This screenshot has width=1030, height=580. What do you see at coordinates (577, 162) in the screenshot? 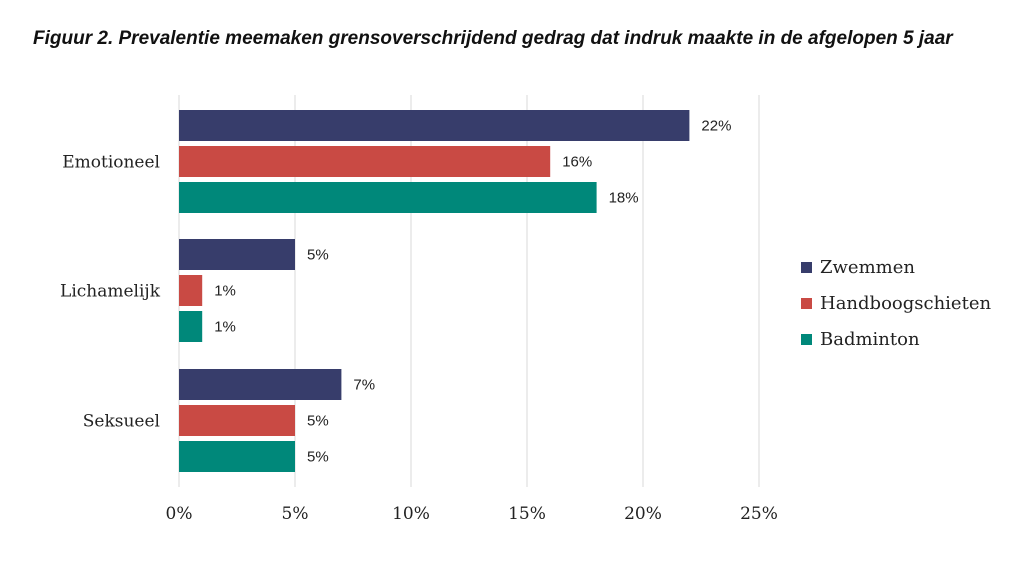
I see `data-label: 16%` at bounding box center [577, 162].